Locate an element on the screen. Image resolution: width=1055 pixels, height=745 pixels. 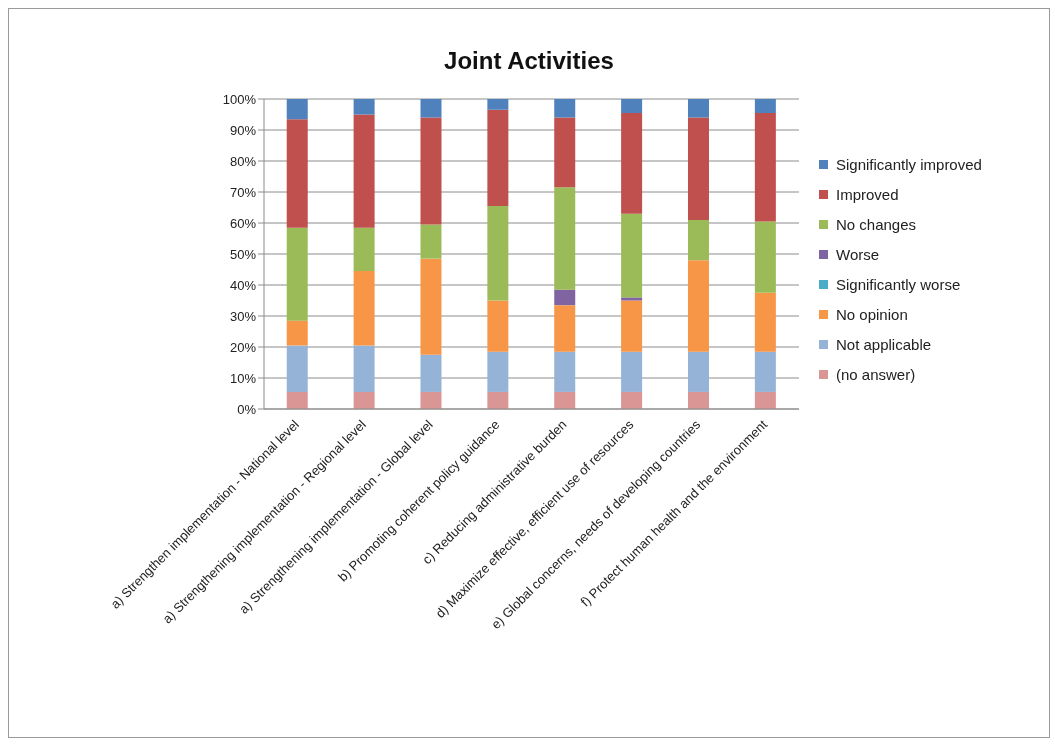
y-tick-label: 50% is located at coordinates (243, 254).